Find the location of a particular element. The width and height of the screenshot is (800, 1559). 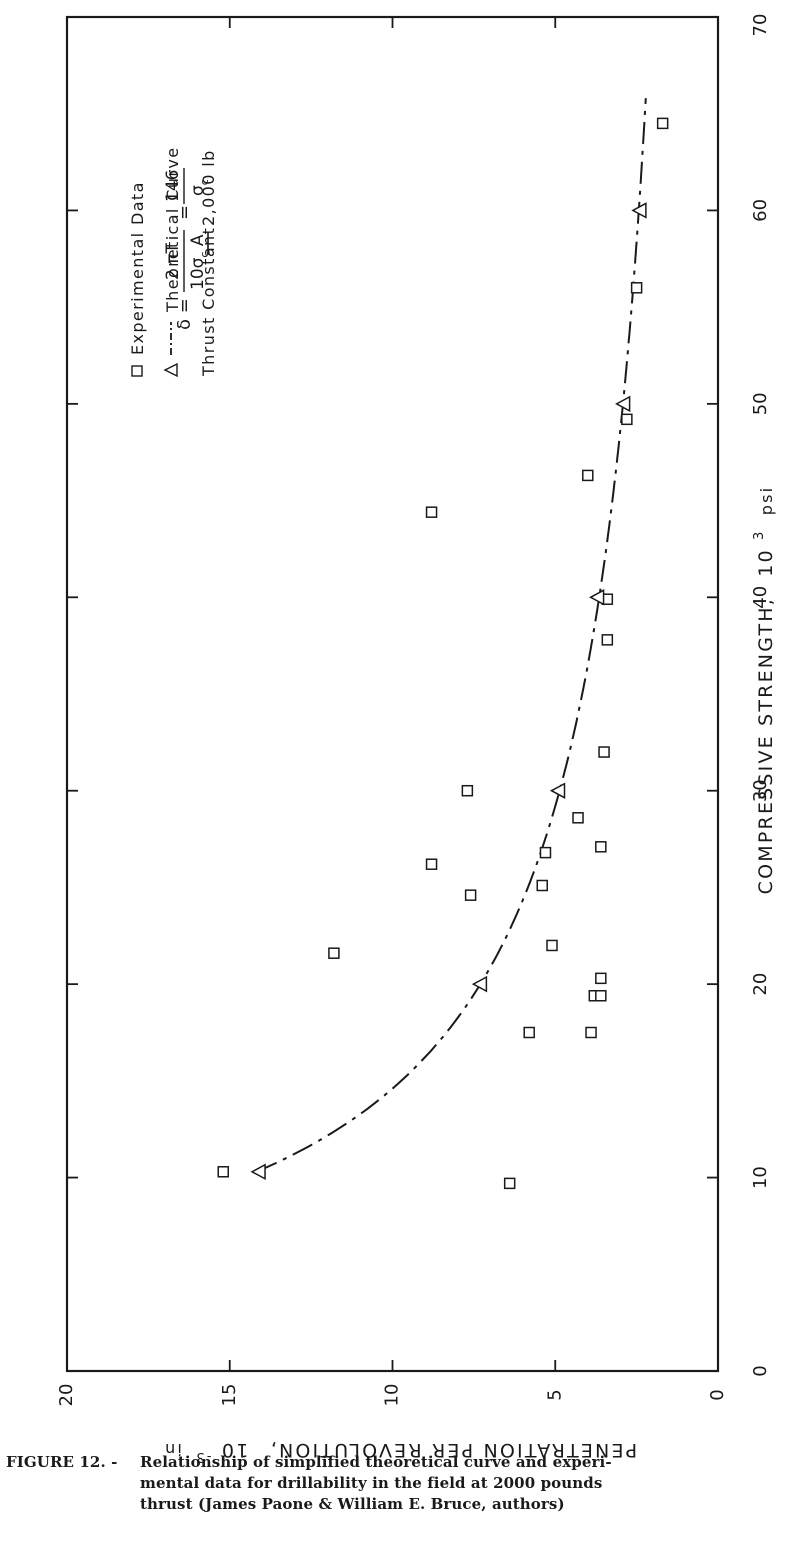

x-tick-label-group-40: 40 is located at coordinates (760, 597).